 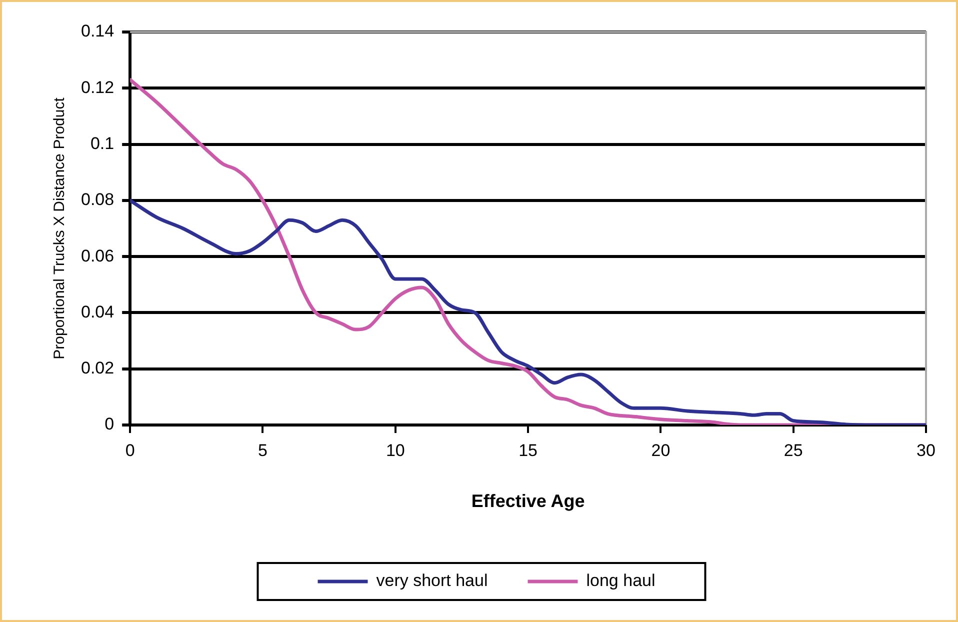 What do you see at coordinates (102, 143) in the screenshot?
I see `y-tick-label: 0.1` at bounding box center [102, 143].